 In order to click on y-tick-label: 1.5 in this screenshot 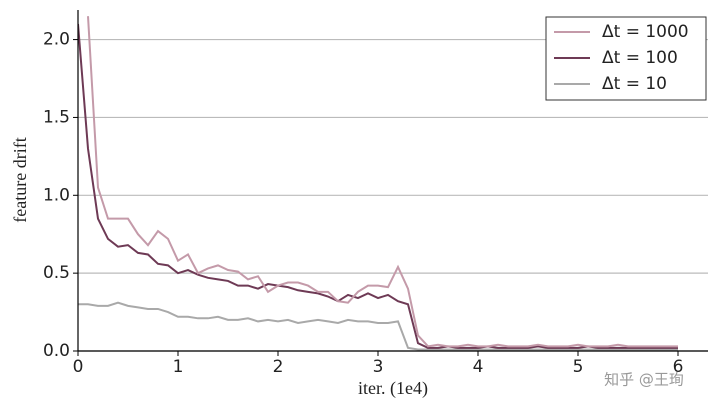, I will do `click(56, 117)`.